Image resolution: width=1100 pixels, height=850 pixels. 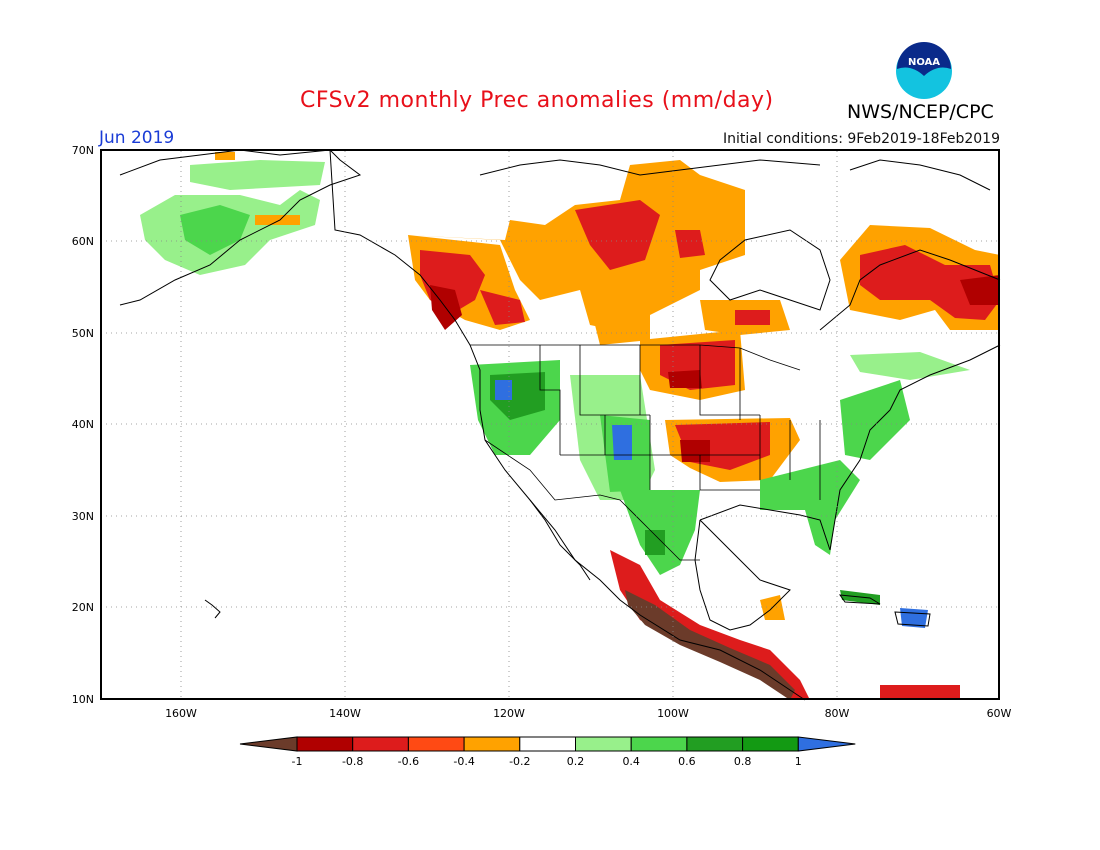 What do you see at coordinates (268, 744) in the screenshot?
I see `colorbar-left-arrow` at bounding box center [268, 744].